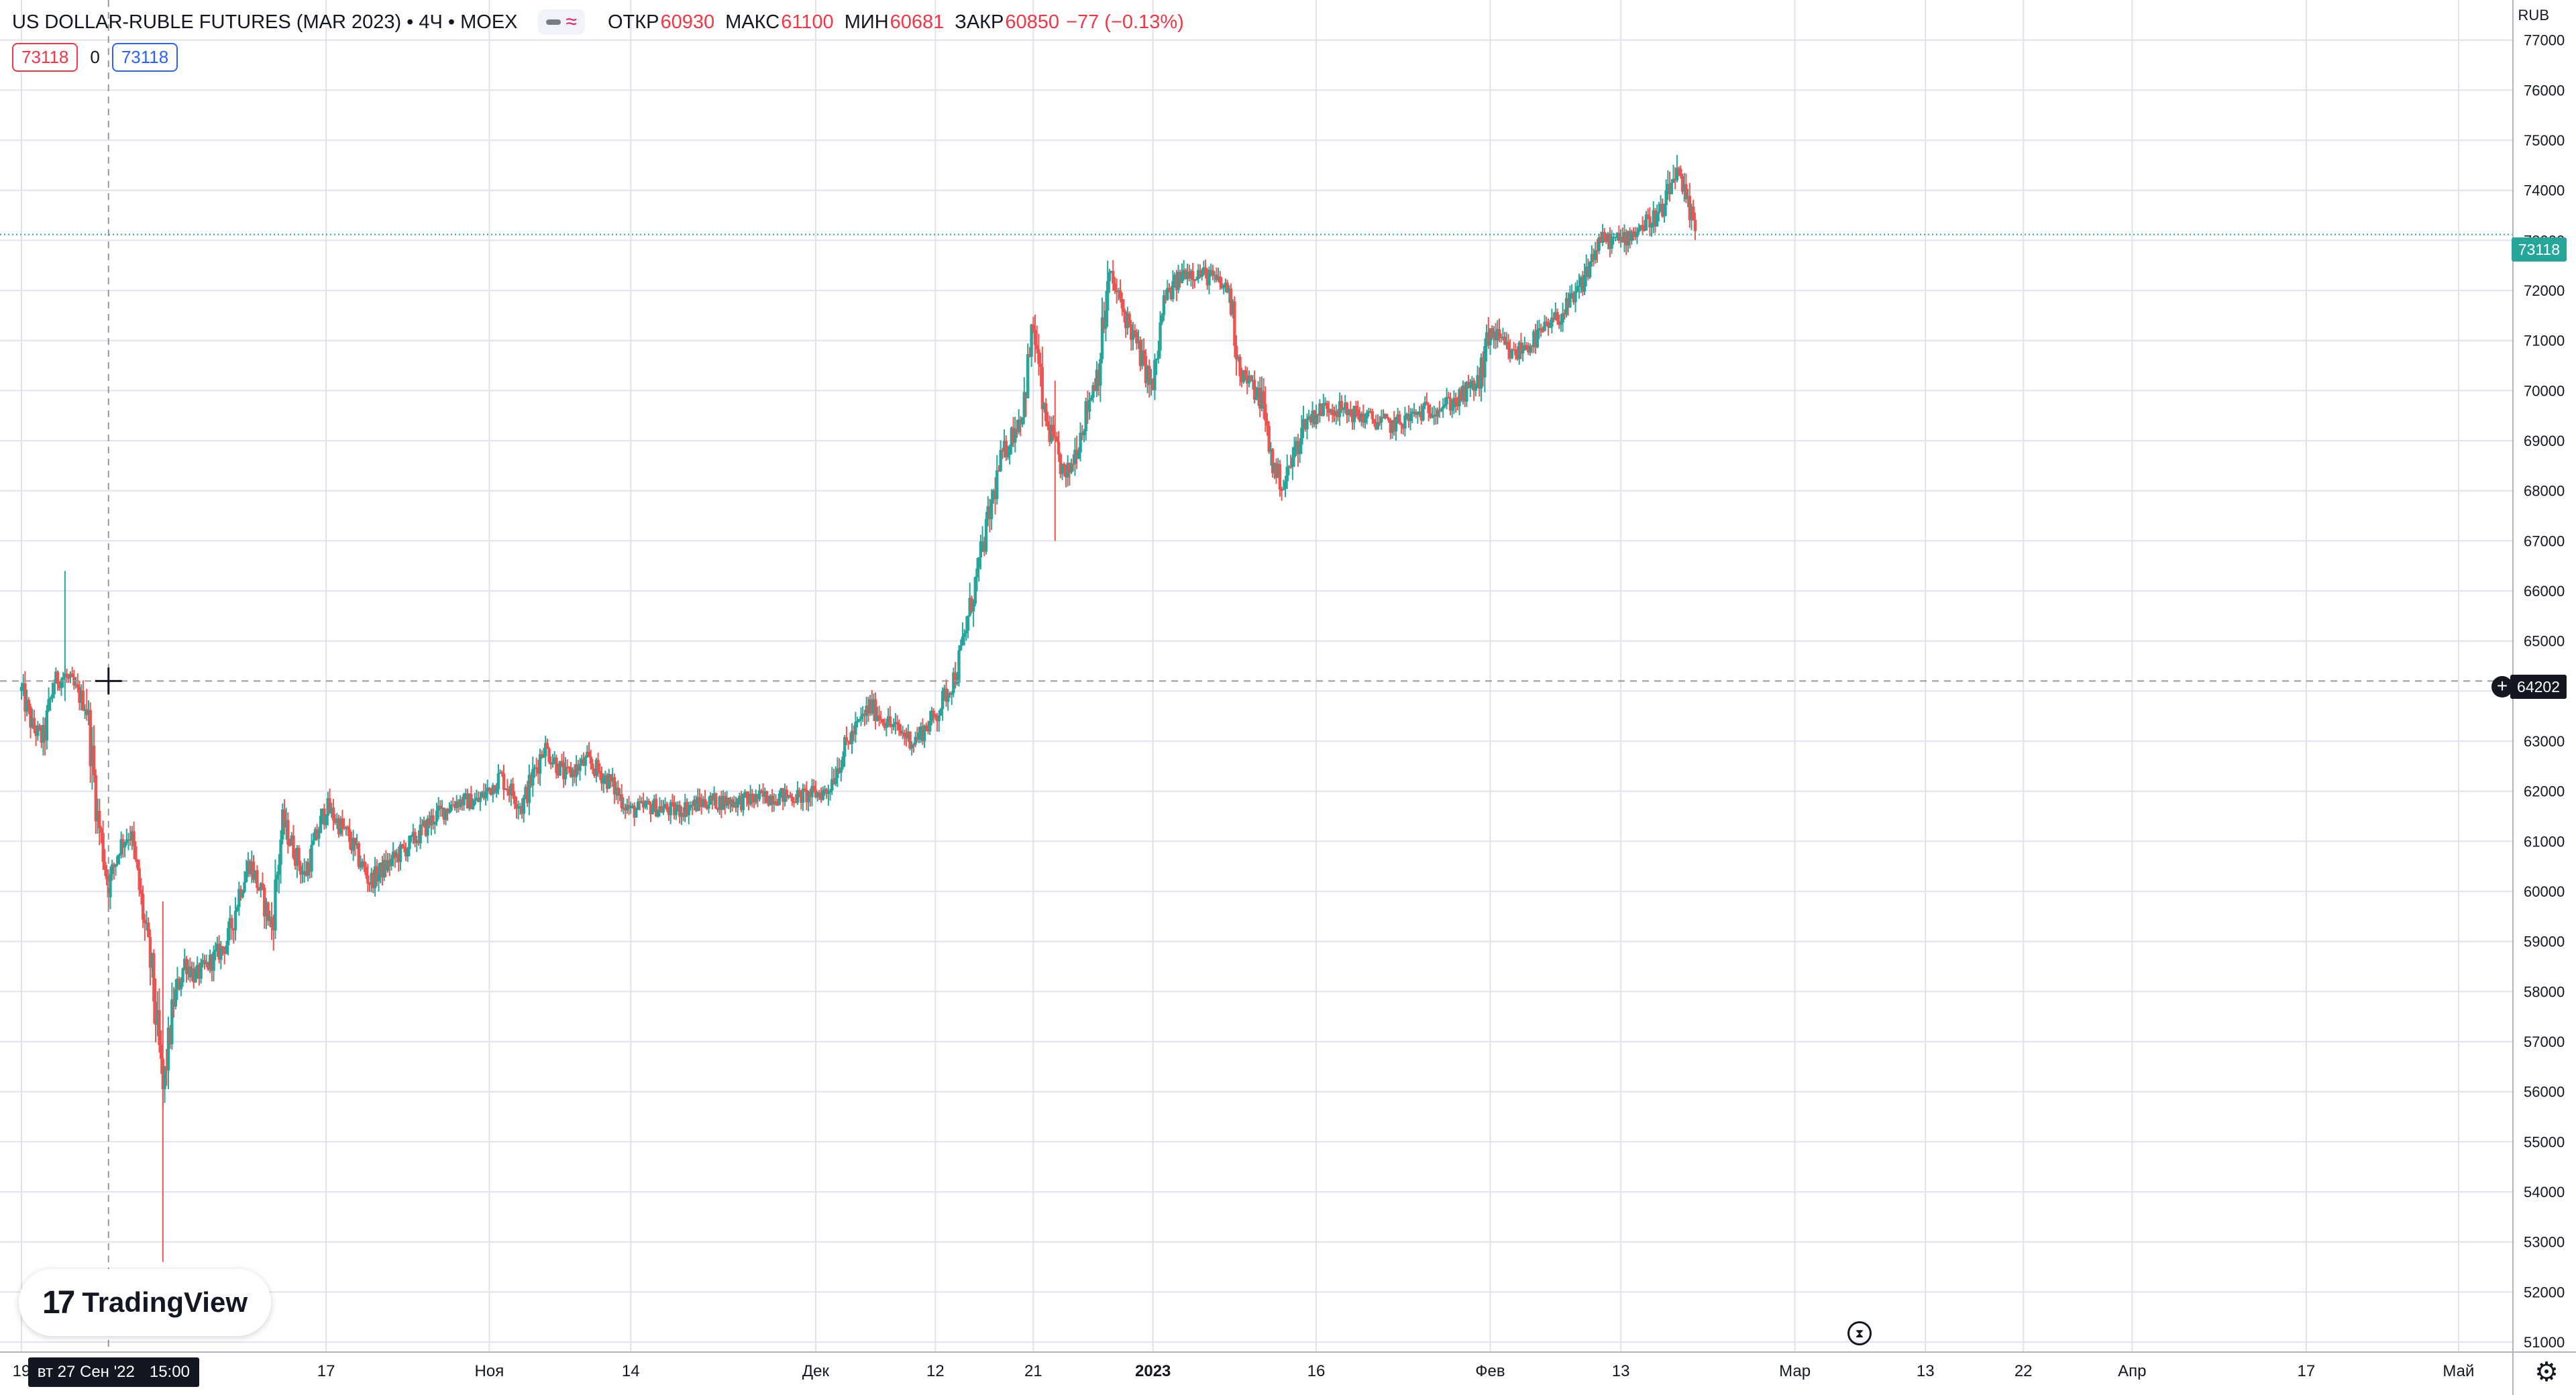 Image resolution: width=2576 pixels, height=1395 pixels. What do you see at coordinates (144, 57) in the screenshot?
I see `buy-price-pill: 73118` at bounding box center [144, 57].